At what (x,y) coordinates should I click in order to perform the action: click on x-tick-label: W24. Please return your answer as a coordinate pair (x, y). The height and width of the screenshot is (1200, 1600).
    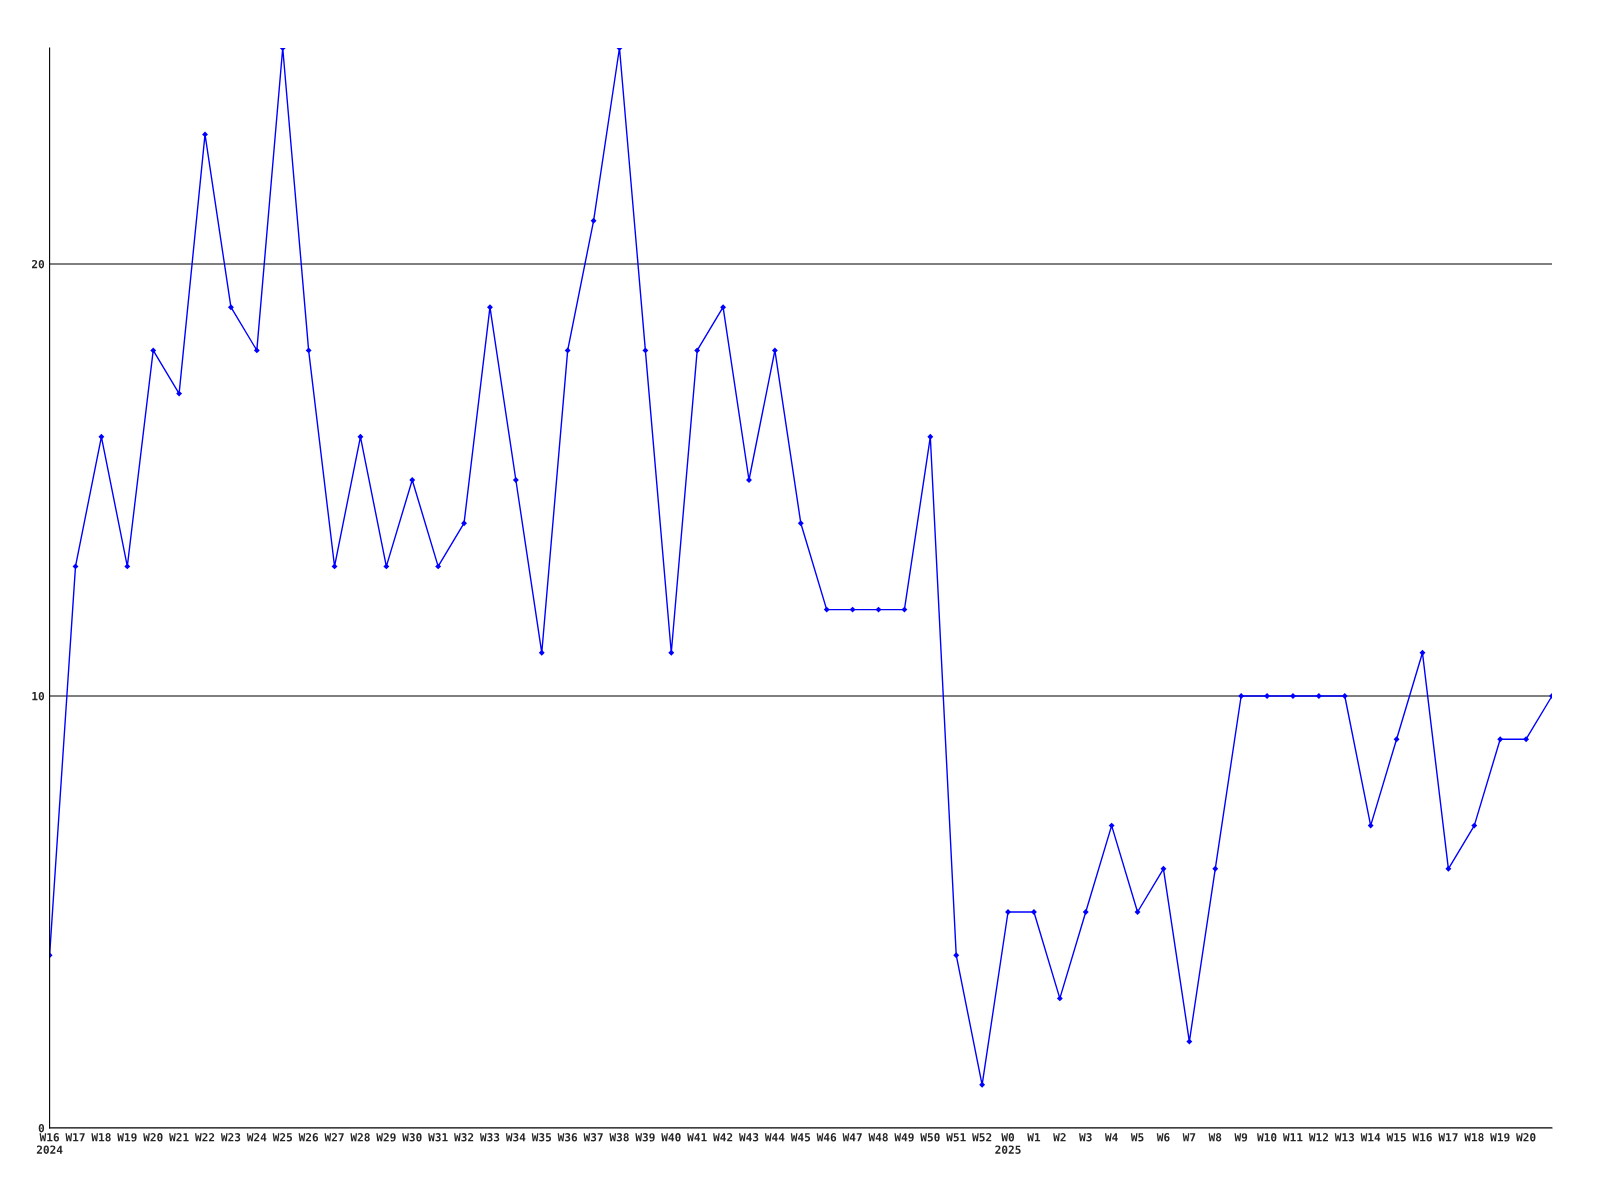
    Looking at the image, I should click on (256, 1137).